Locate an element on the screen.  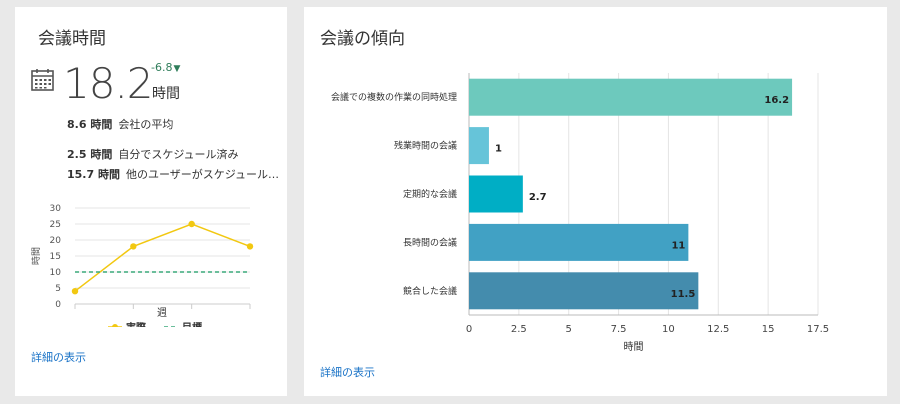
x-tick-label: 10 is located at coordinates (668, 329).